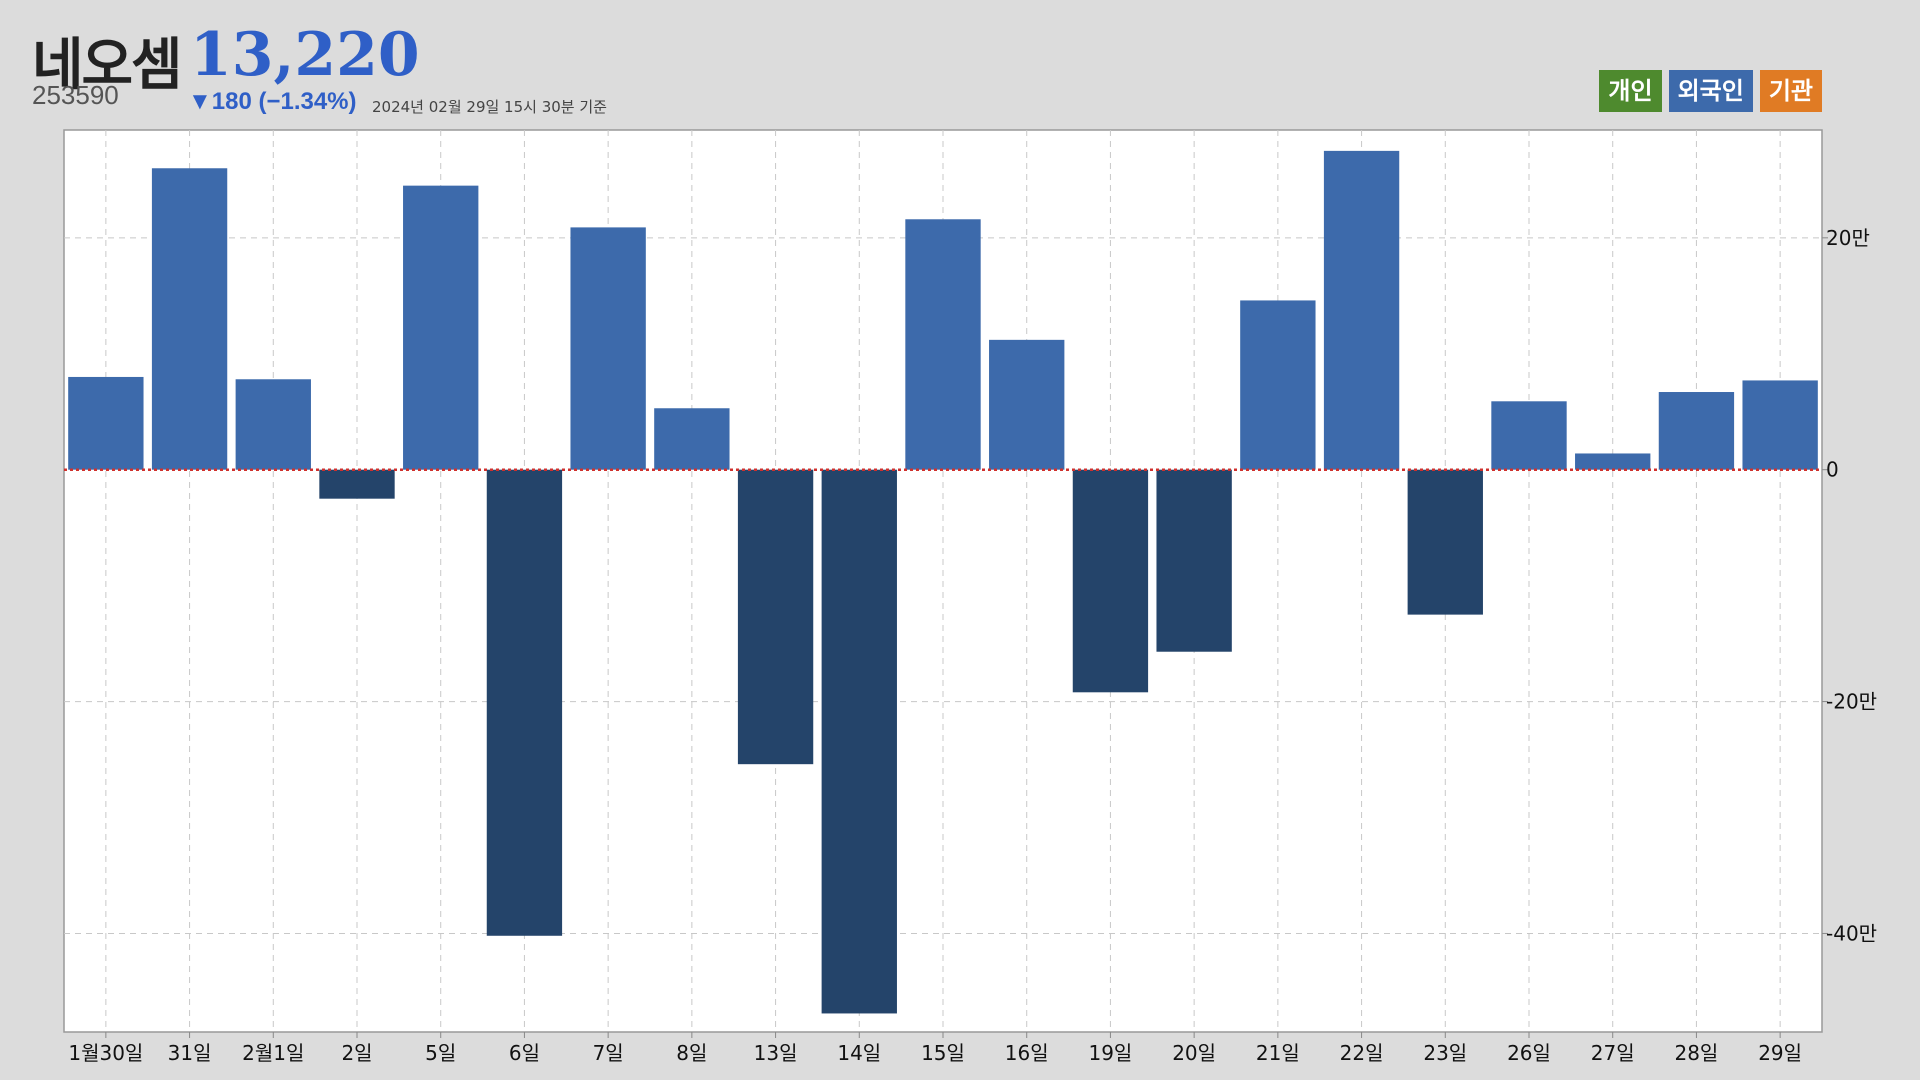  Describe the element at coordinates (1194, 1053) in the screenshot. I see `x-tick-label: 20일` at that location.